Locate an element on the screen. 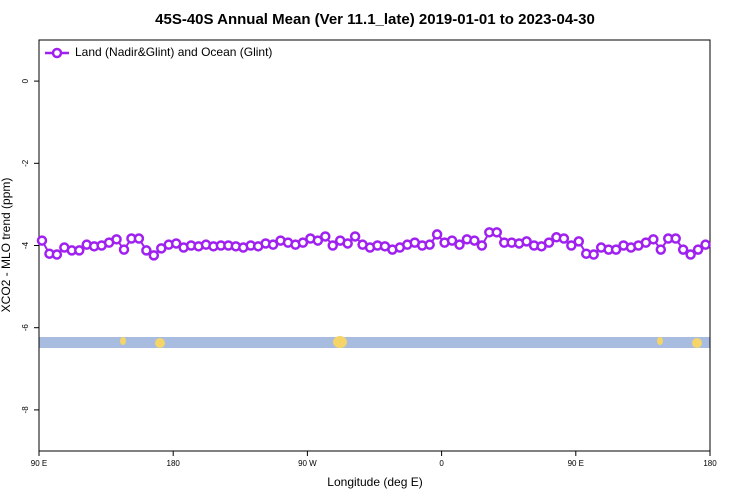 Image resolution: width=750 pixels, height=500 pixels. y-tick-label: -4 is located at coordinates (25, 245).